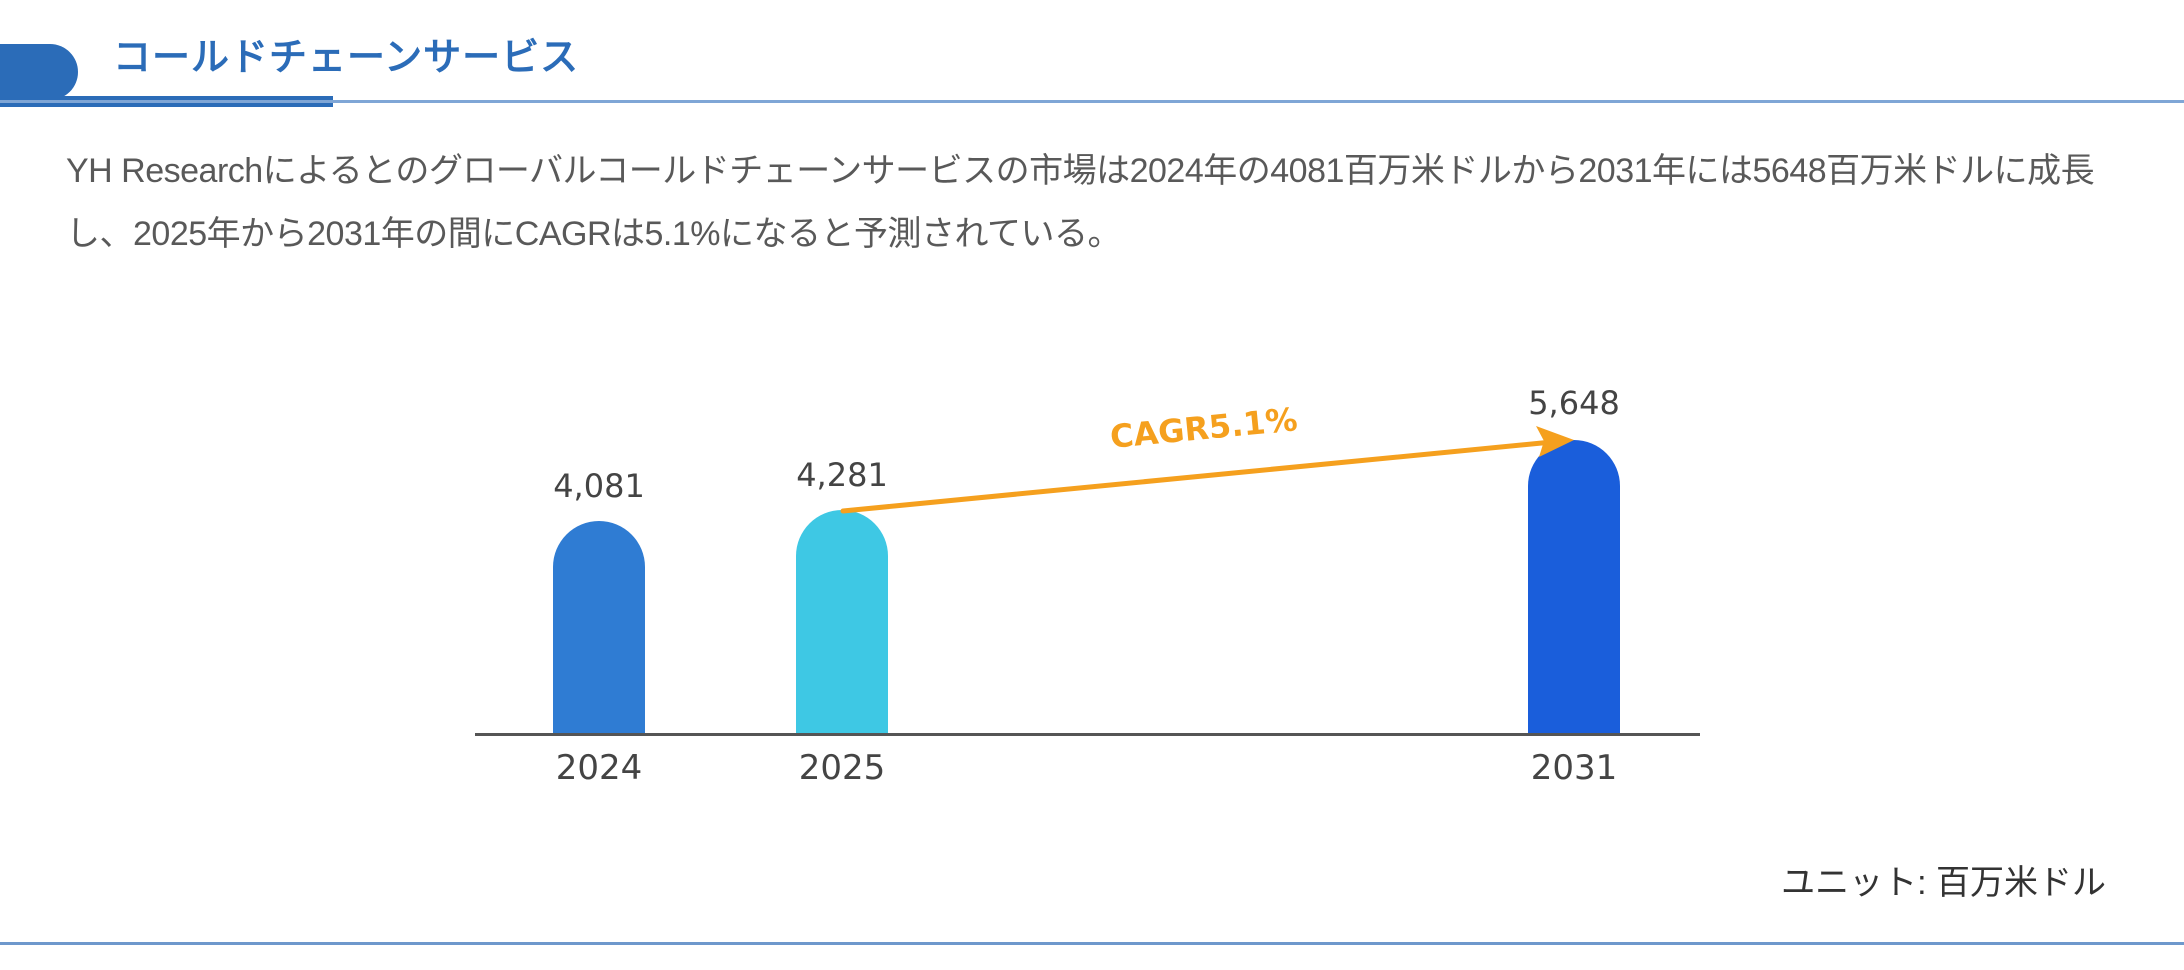 This screenshot has width=2184, height=970. What do you see at coordinates (842, 475) in the screenshot?
I see `bar-value-label-2025: 4,281` at bounding box center [842, 475].